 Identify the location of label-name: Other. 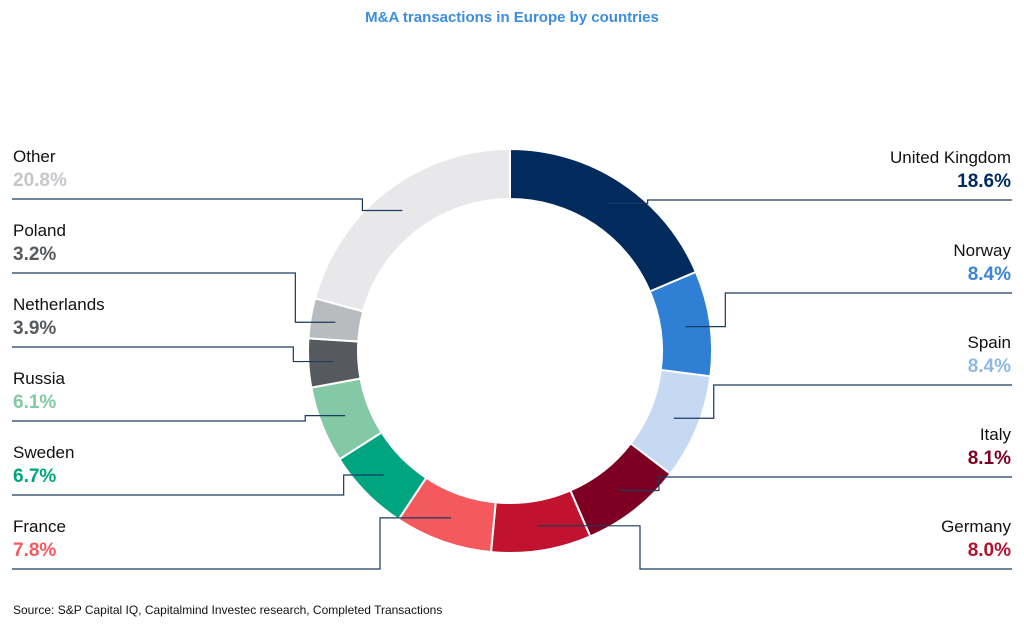
(34, 156).